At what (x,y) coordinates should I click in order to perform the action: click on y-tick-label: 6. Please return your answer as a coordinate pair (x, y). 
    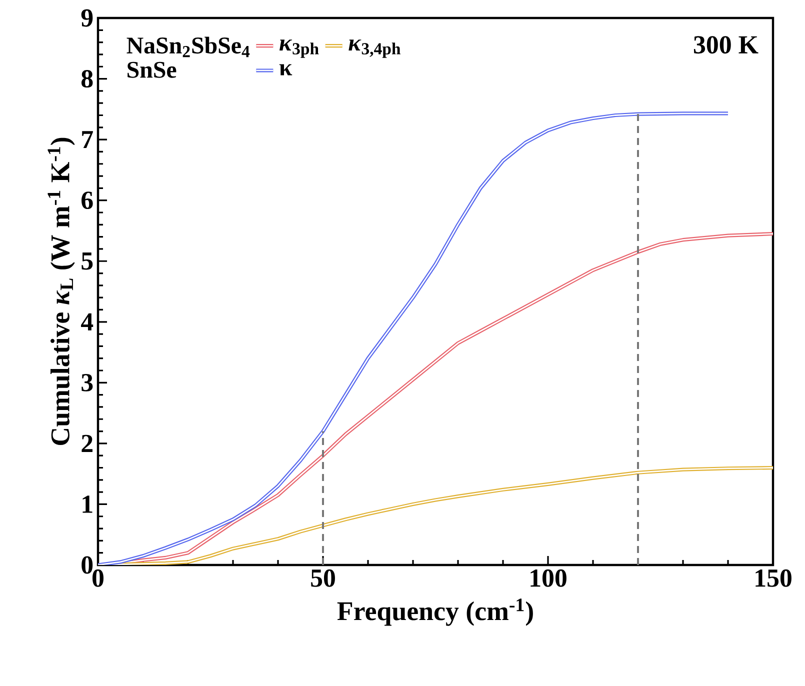
    Looking at the image, I should click on (87, 201).